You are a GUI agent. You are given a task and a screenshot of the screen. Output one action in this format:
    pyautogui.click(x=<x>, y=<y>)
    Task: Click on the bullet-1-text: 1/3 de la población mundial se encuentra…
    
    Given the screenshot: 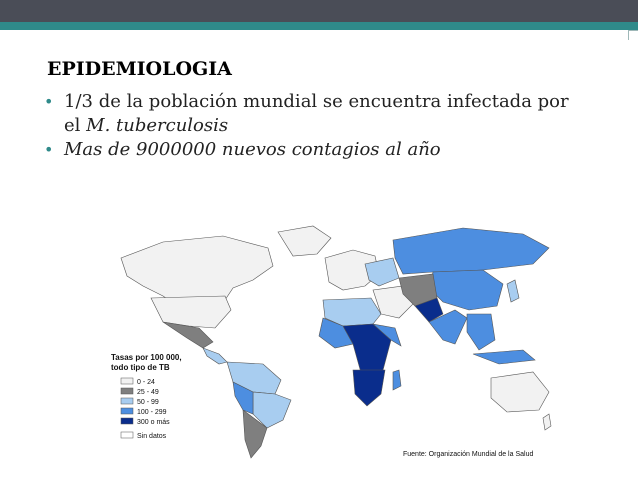 What is the action you would take?
    pyautogui.click(x=316, y=113)
    